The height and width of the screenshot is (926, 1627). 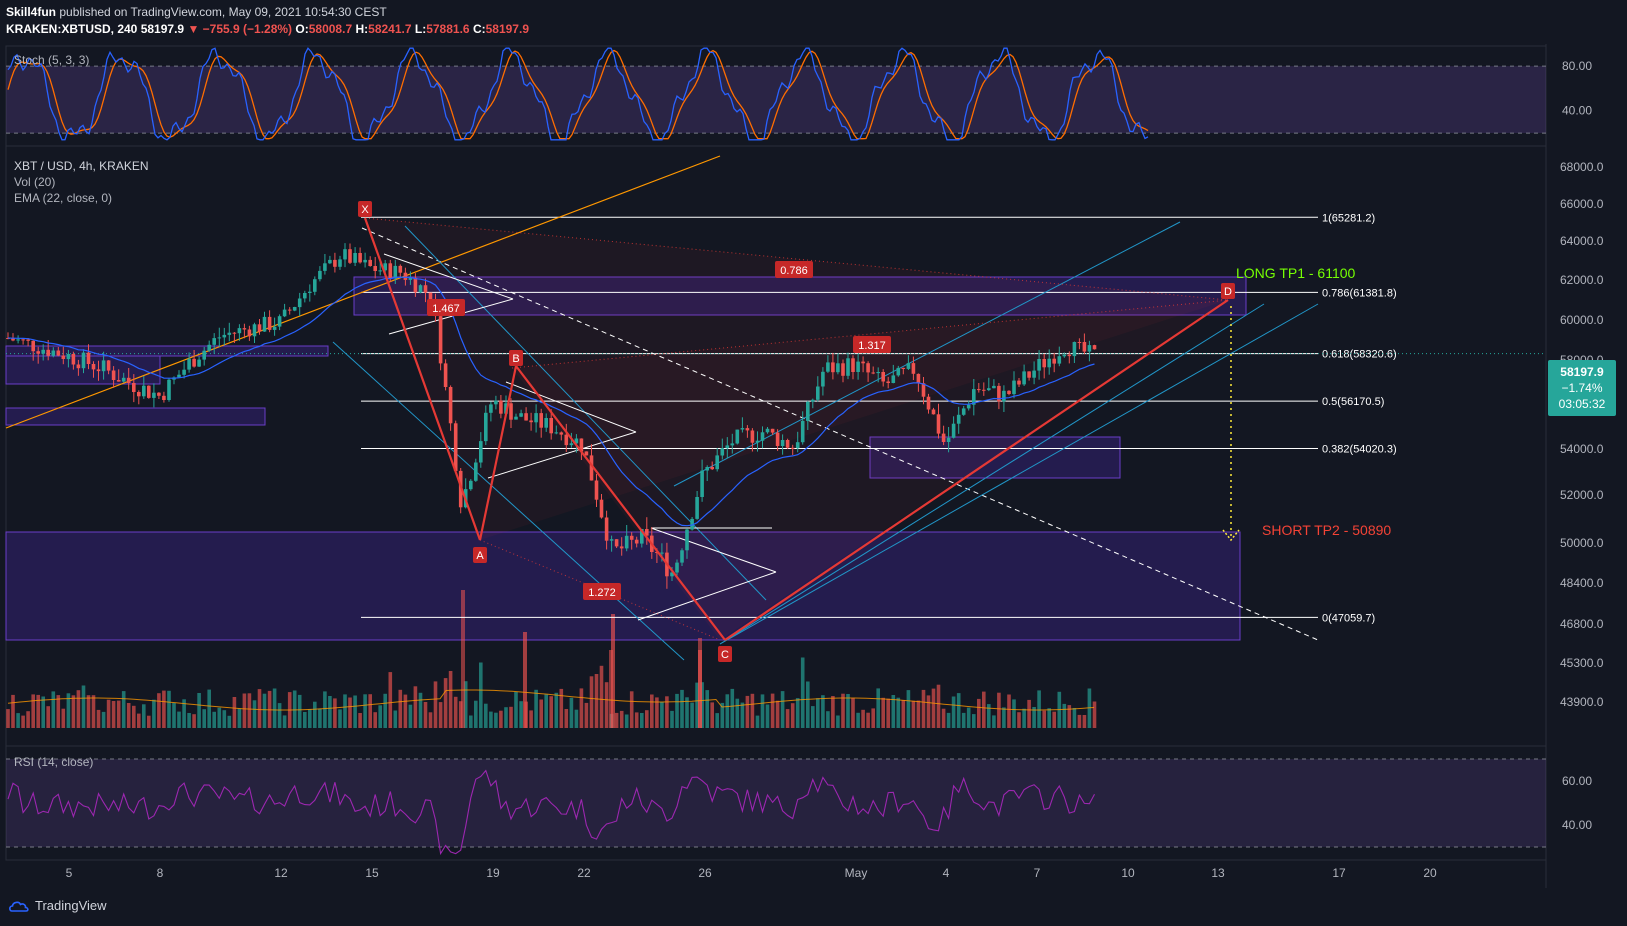 I want to click on stoch-legend: Stoch (5, 3, 3), so click(x=51, y=60).